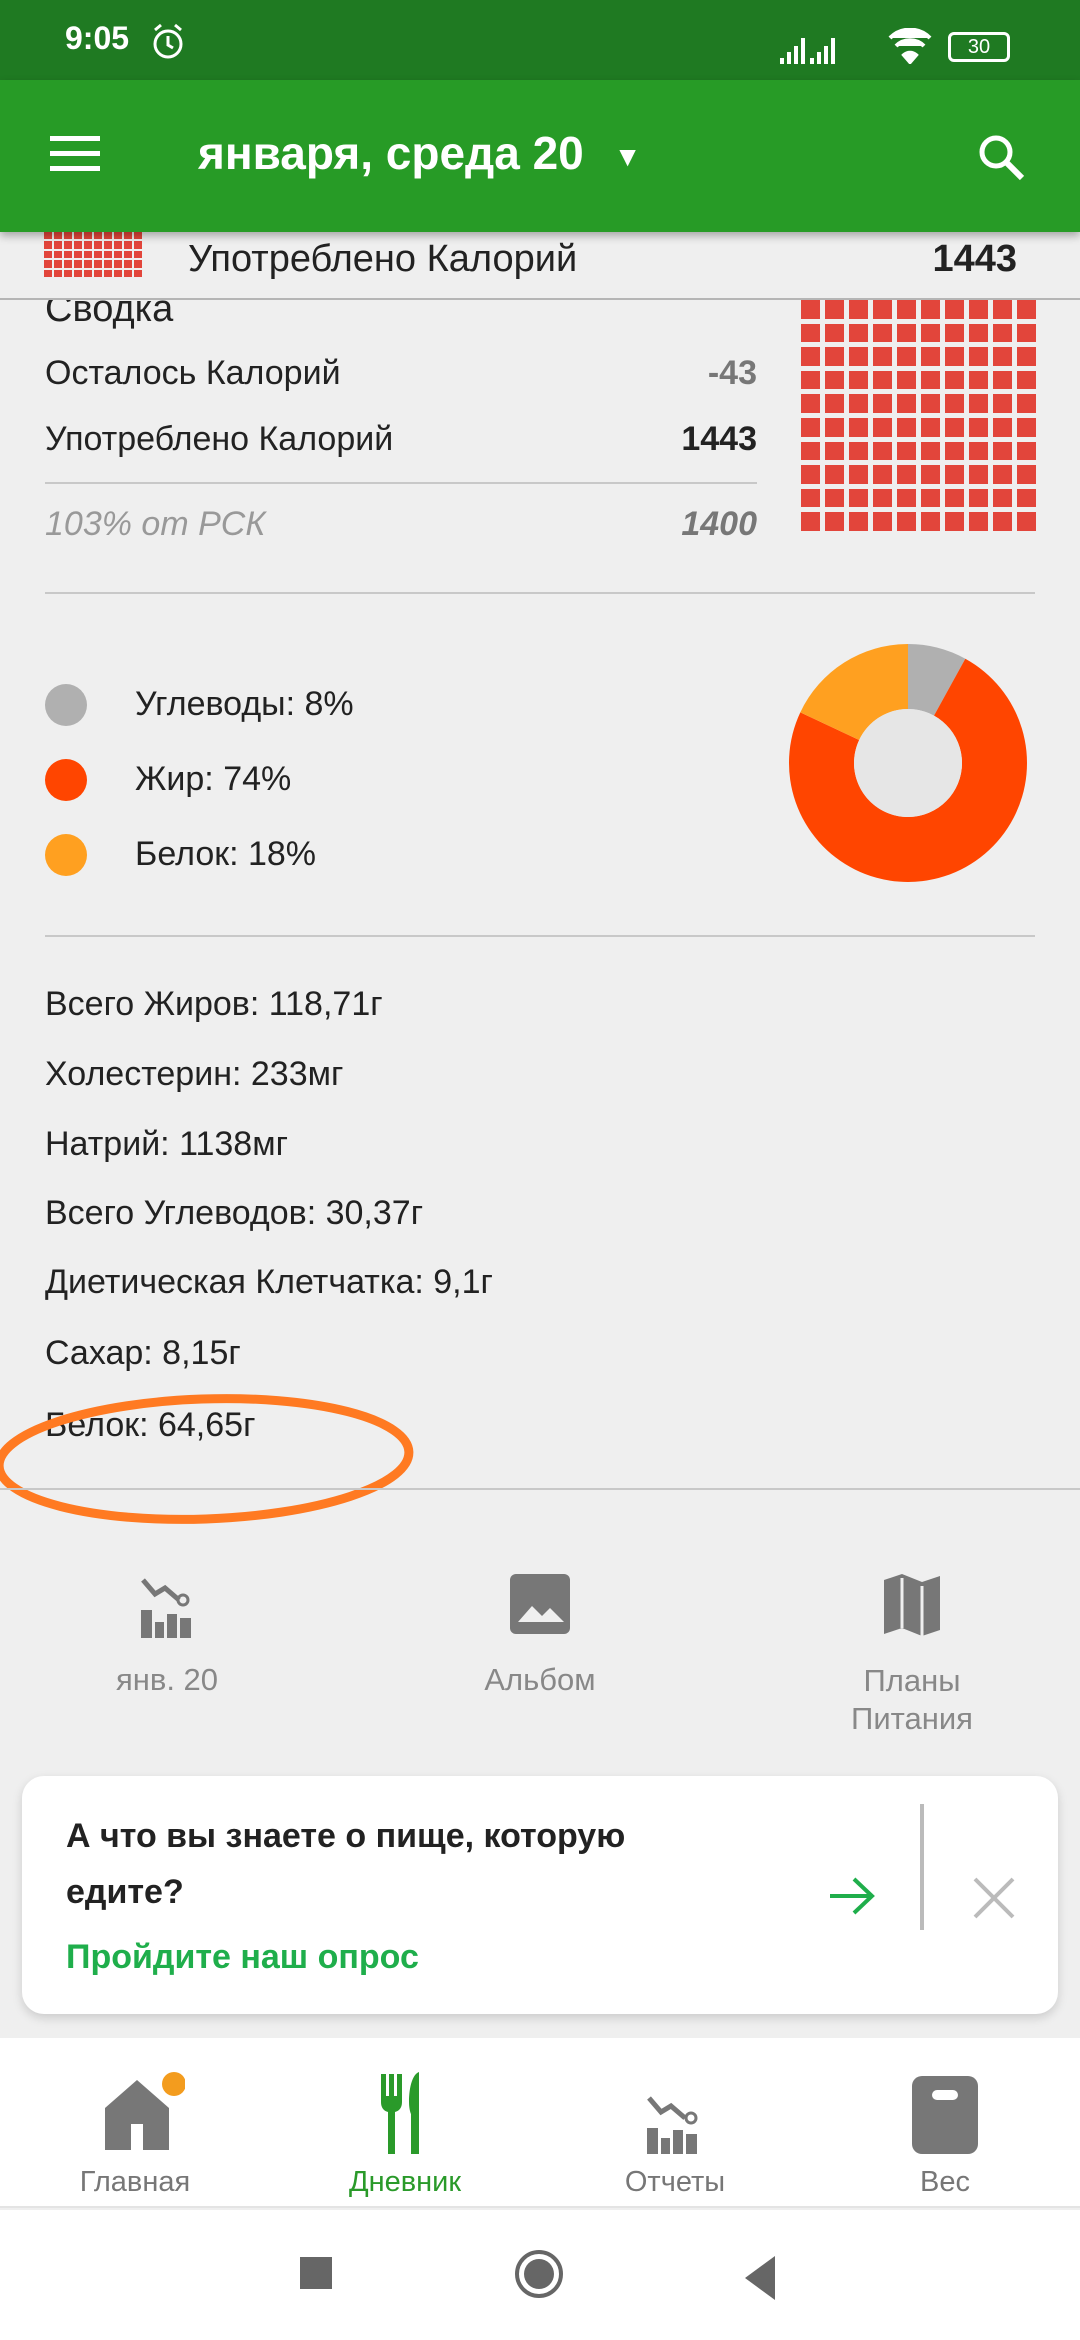 Image resolution: width=1080 pixels, height=2340 pixels. What do you see at coordinates (93, 254) in the screenshot?
I see `calorie-grid-mini-icon` at bounding box center [93, 254].